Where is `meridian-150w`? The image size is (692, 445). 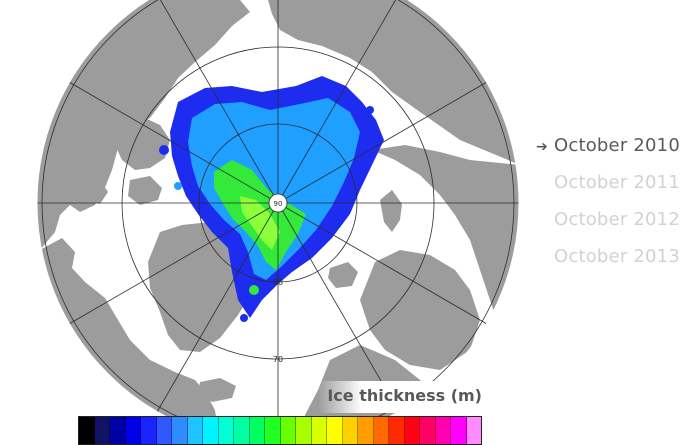 meridian-150w is located at coordinates (217, 102).